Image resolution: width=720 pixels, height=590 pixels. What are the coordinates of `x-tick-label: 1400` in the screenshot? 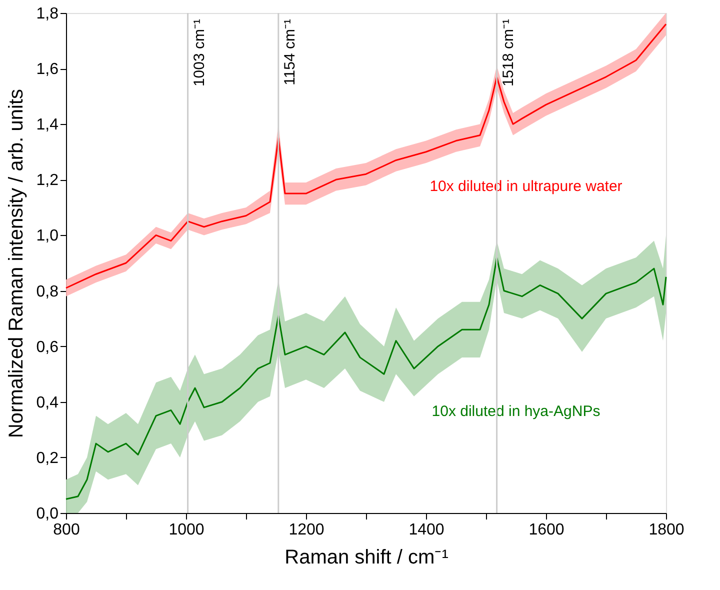 It's located at (426, 530).